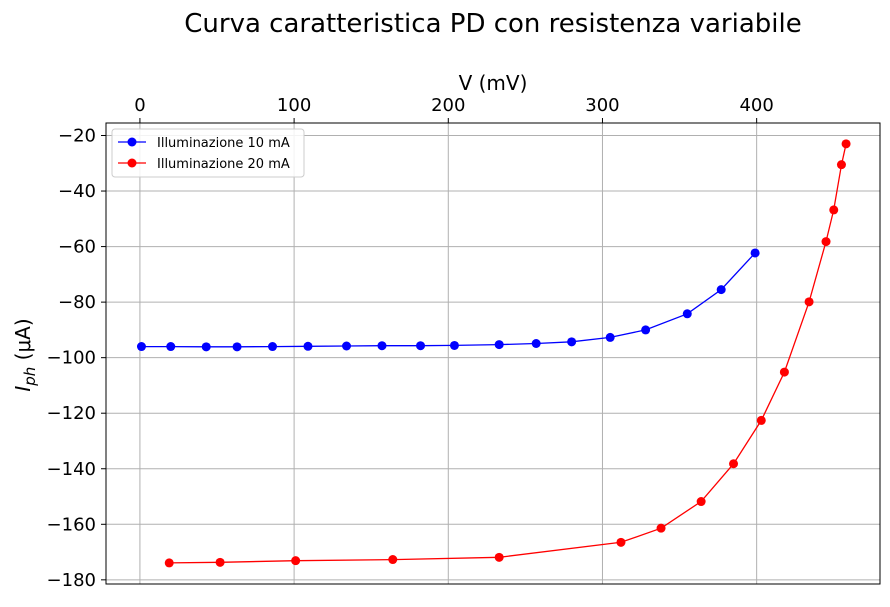  I want to click on y-axis-title: Iph (μA), so click(25, 354).